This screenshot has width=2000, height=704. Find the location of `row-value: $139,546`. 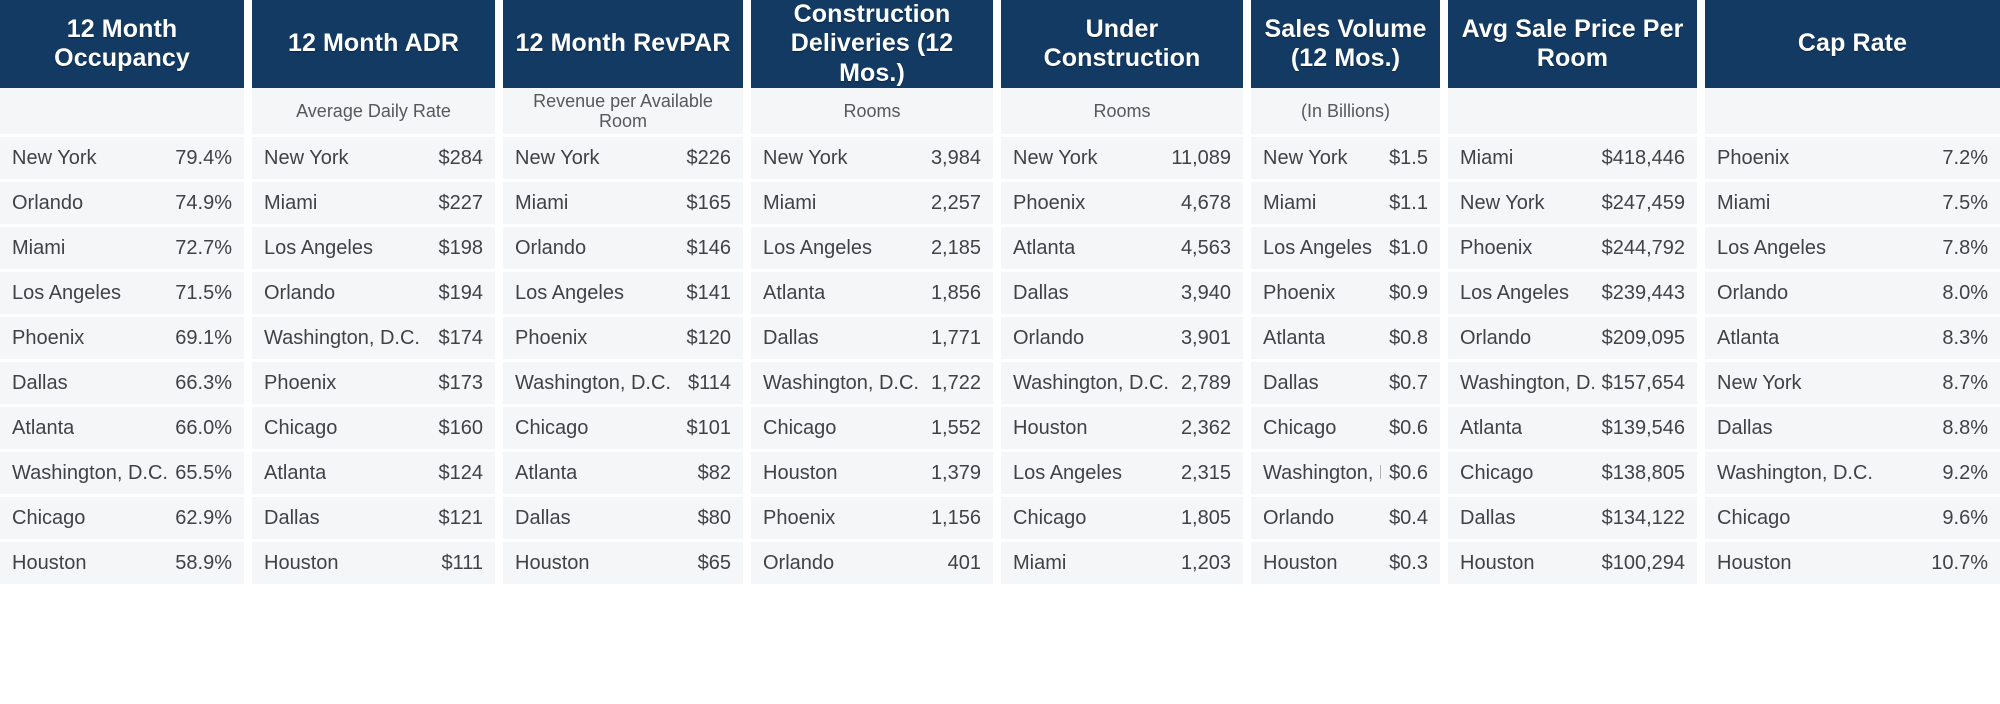

row-value: $139,546 is located at coordinates (1643, 427).